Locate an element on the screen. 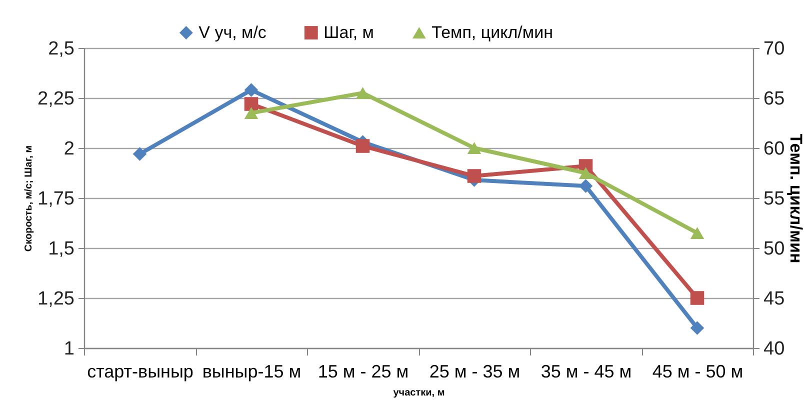  x-tick-label: старт-выныр is located at coordinates (140, 372).